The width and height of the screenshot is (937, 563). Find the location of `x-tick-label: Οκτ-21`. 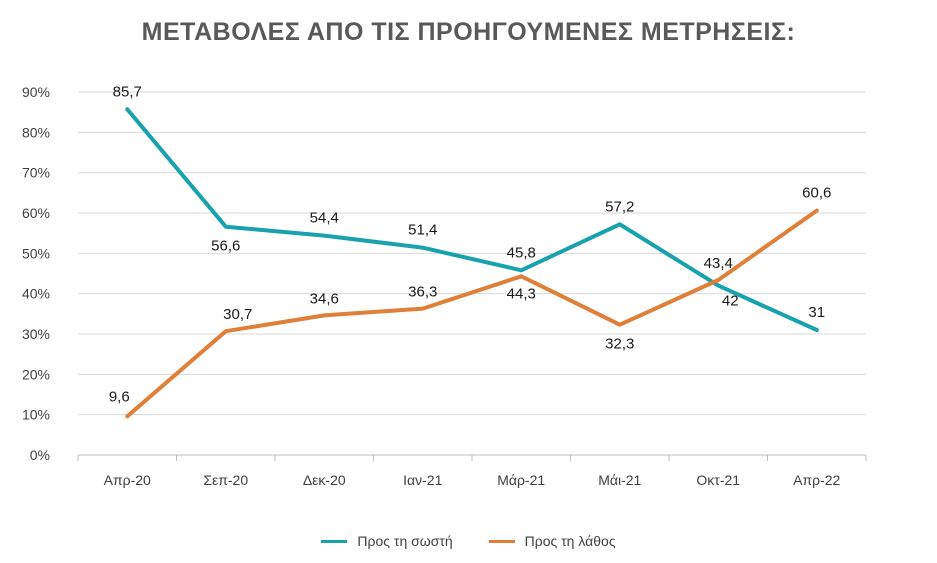

x-tick-label: Οκτ-21 is located at coordinates (718, 480).